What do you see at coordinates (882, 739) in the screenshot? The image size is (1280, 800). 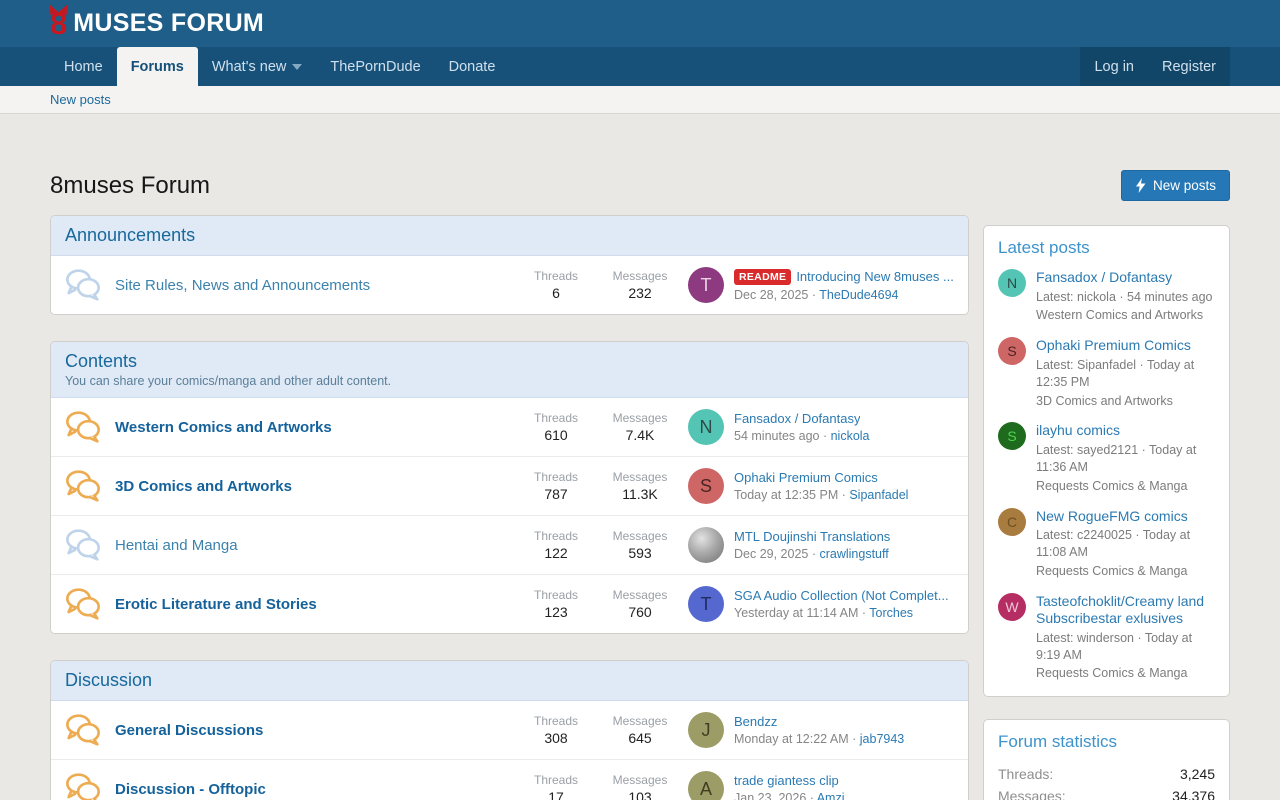 I see `latest-post-user-link: jab7943` at bounding box center [882, 739].